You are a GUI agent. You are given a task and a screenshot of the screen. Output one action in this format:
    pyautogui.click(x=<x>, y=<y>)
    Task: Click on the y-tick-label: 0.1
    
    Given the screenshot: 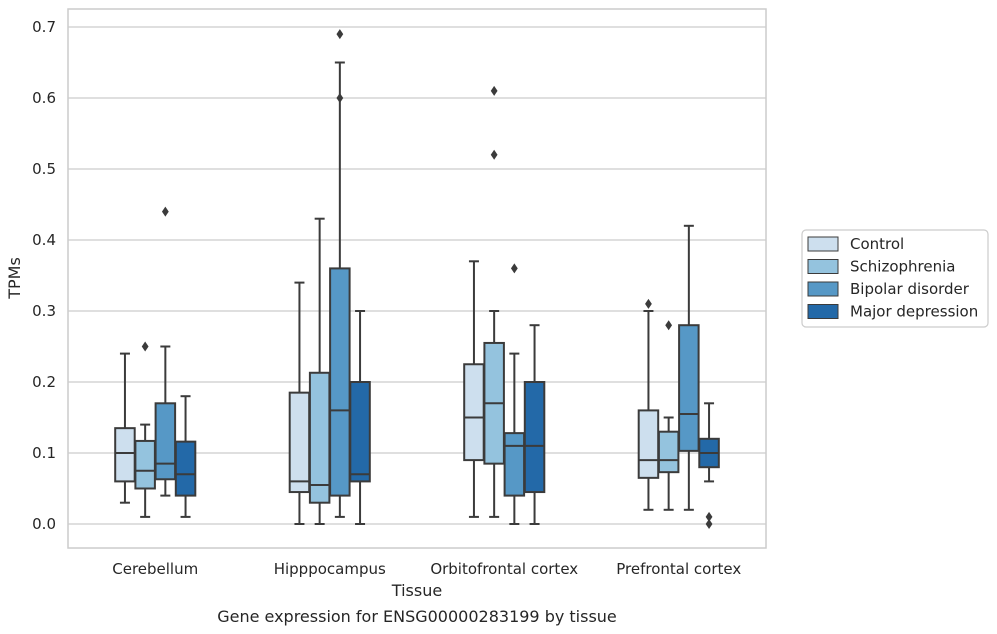 What is the action you would take?
    pyautogui.click(x=44, y=453)
    